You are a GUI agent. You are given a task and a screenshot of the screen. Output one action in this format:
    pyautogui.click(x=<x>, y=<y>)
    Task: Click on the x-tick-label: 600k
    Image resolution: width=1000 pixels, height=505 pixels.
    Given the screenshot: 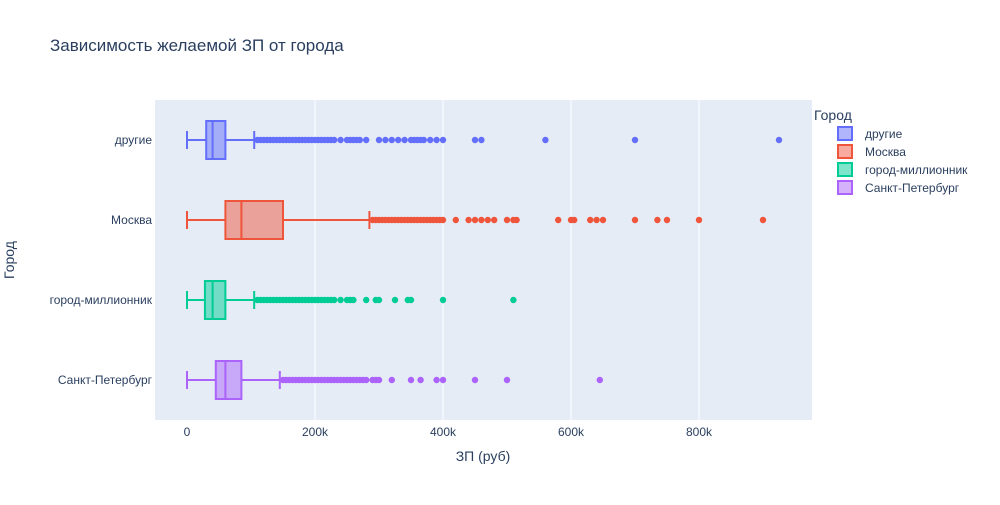 What is the action you would take?
    pyautogui.click(x=571, y=432)
    